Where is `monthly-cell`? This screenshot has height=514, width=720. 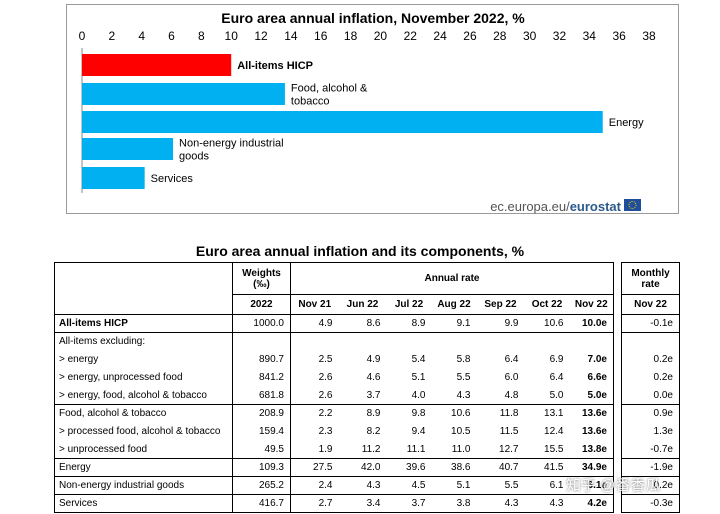 monthly-cell is located at coordinates (650, 341).